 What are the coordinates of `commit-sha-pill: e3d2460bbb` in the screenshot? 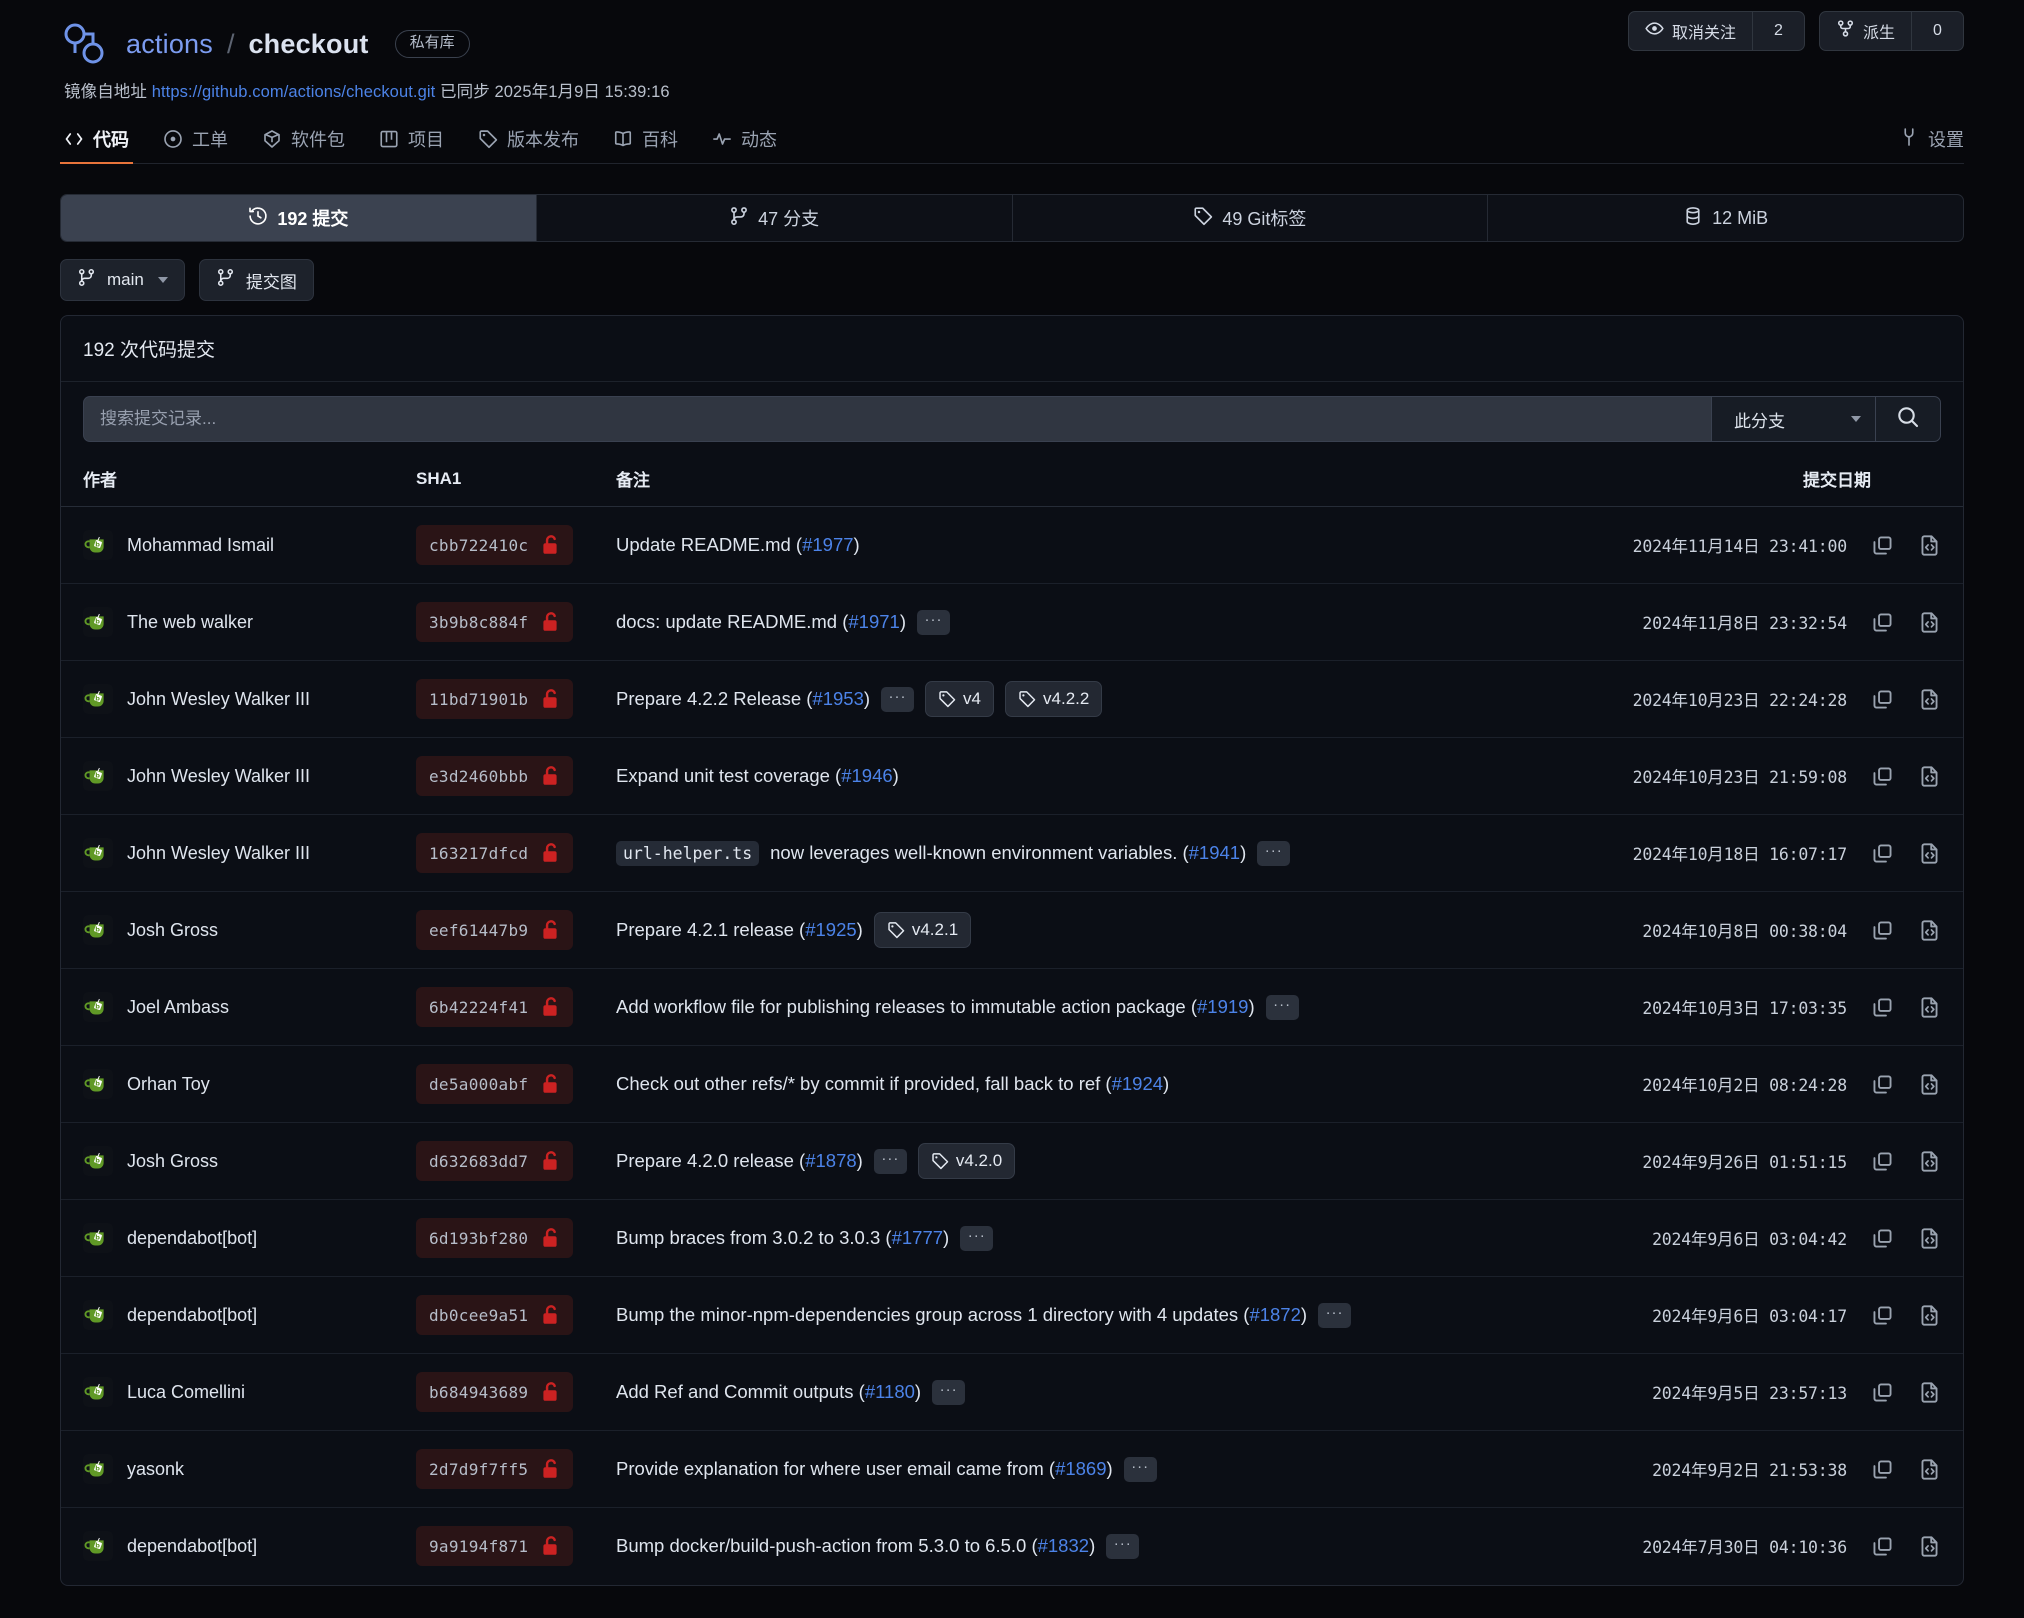 It's located at (495, 776).